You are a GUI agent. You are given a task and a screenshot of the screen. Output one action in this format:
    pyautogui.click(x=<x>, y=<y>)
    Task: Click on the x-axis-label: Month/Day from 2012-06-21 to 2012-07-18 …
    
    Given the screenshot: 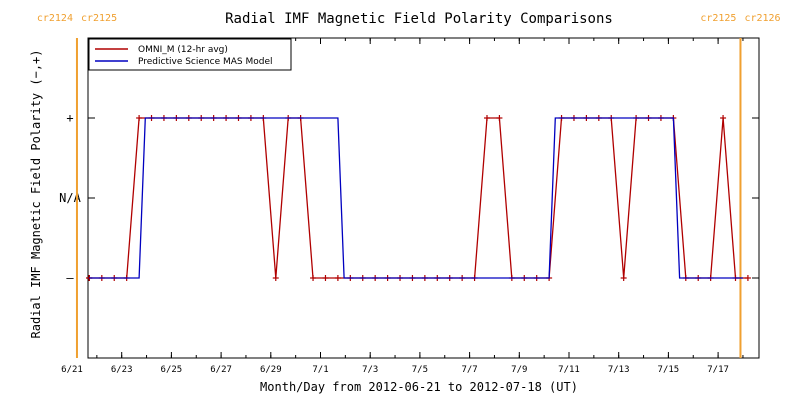 What is the action you would take?
    pyautogui.click(x=419, y=387)
    